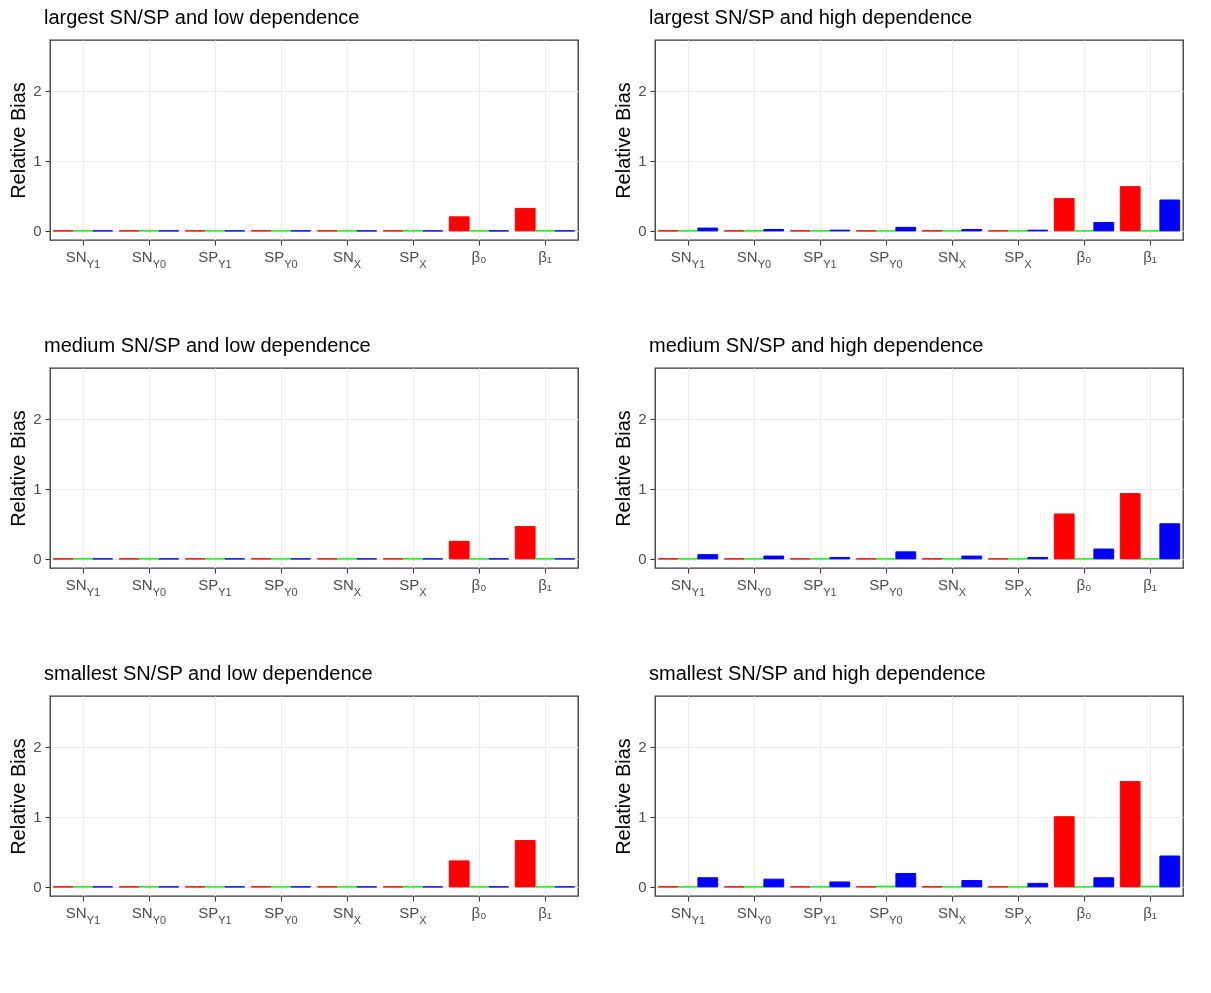  Describe the element at coordinates (208, 673) in the screenshot. I see `chart-title: smallest SN/SP and low dependence` at that location.